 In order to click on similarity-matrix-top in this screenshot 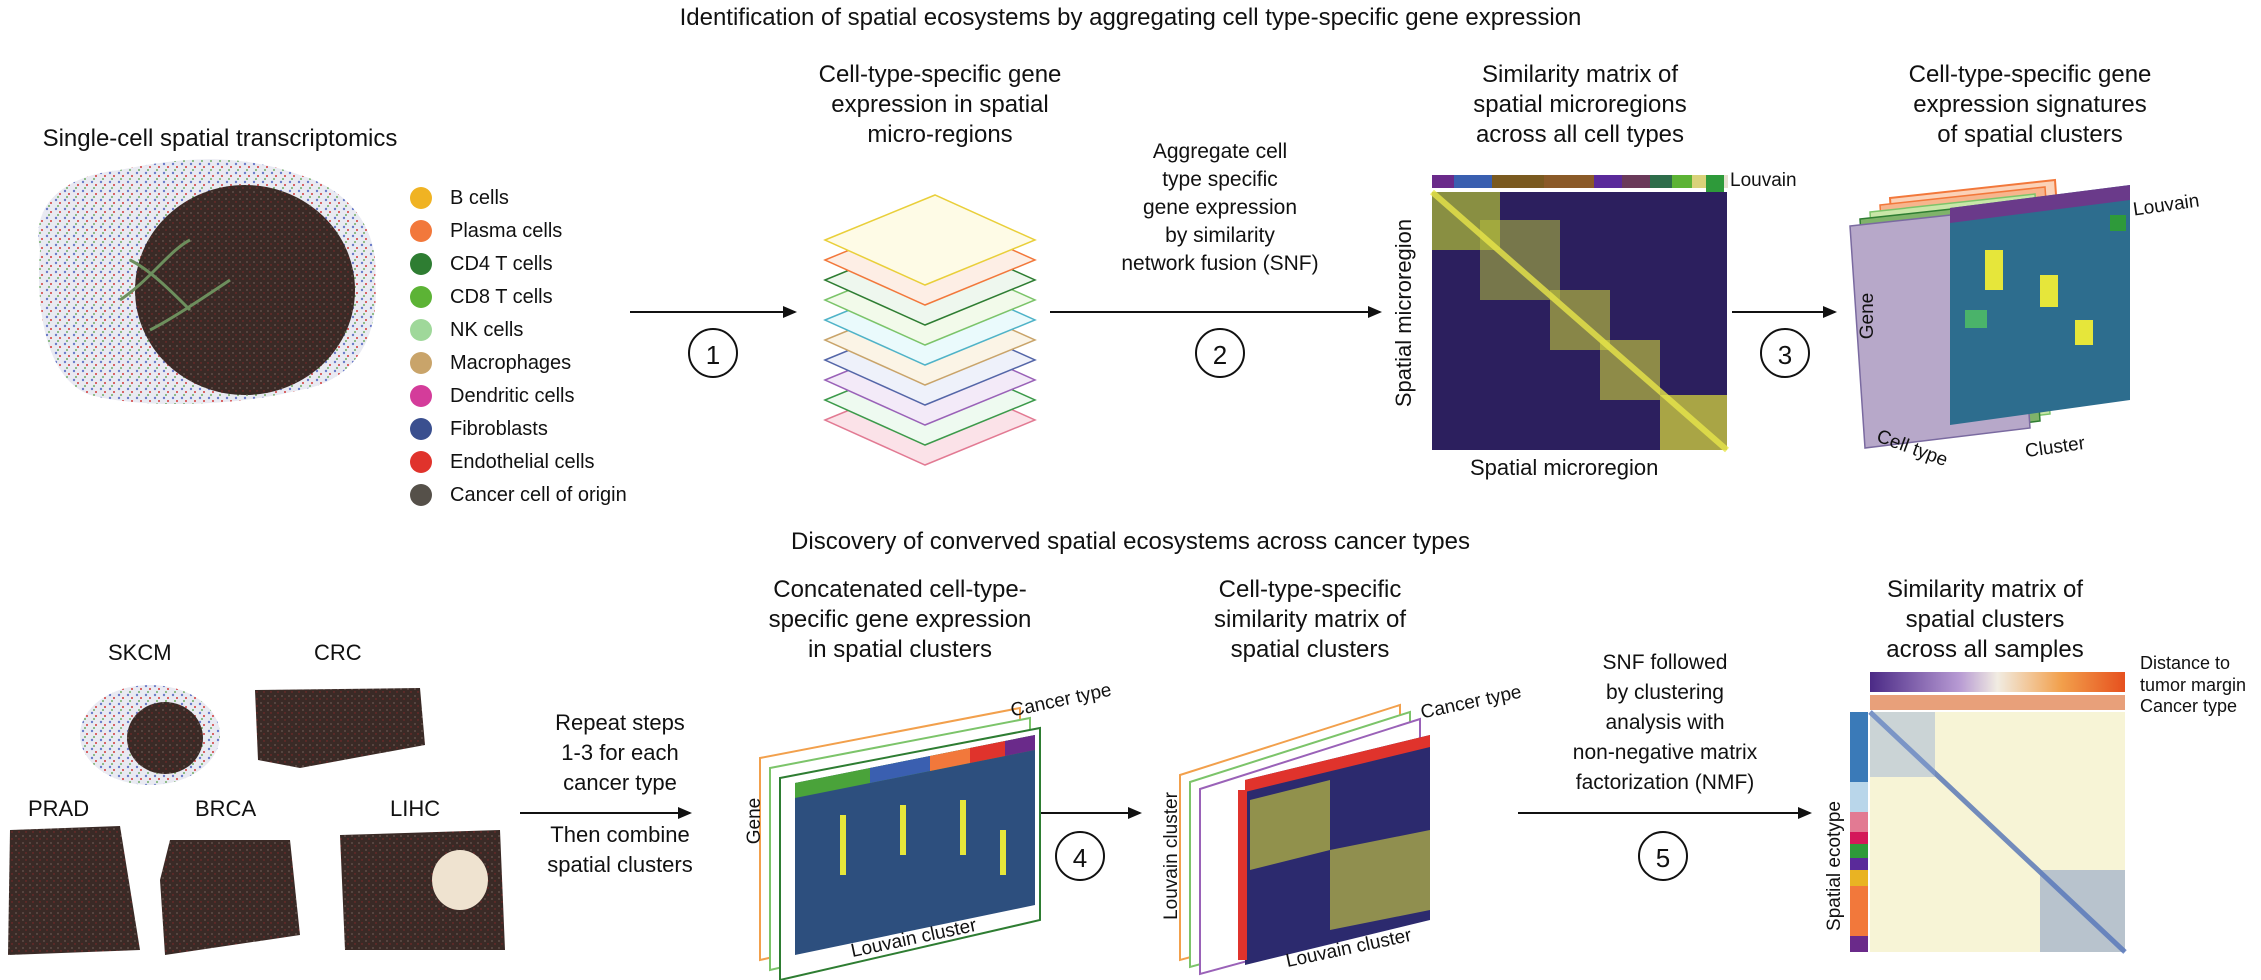, I will do `click(1579, 314)`.